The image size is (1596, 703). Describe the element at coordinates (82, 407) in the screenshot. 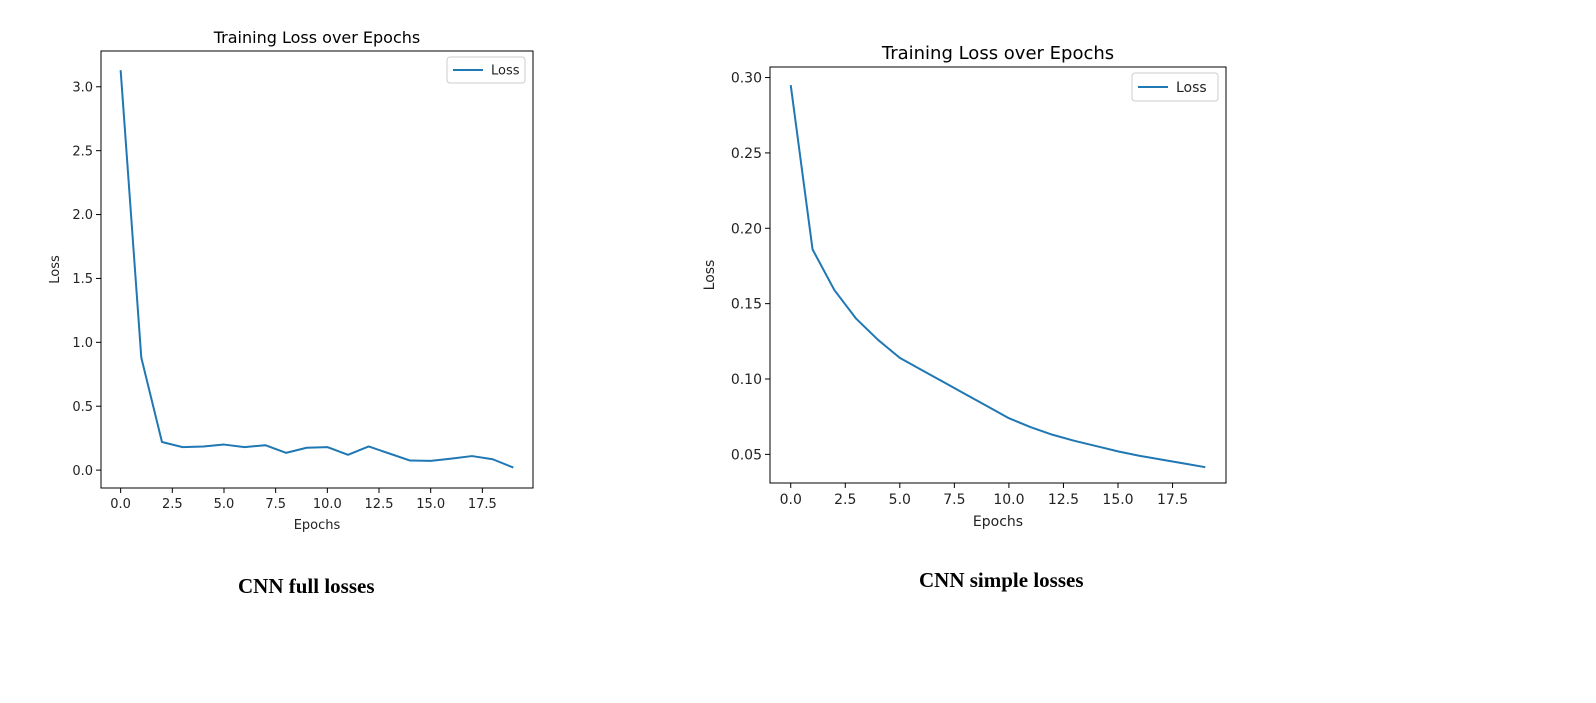

I see `y-tick-label: 0.5` at that location.